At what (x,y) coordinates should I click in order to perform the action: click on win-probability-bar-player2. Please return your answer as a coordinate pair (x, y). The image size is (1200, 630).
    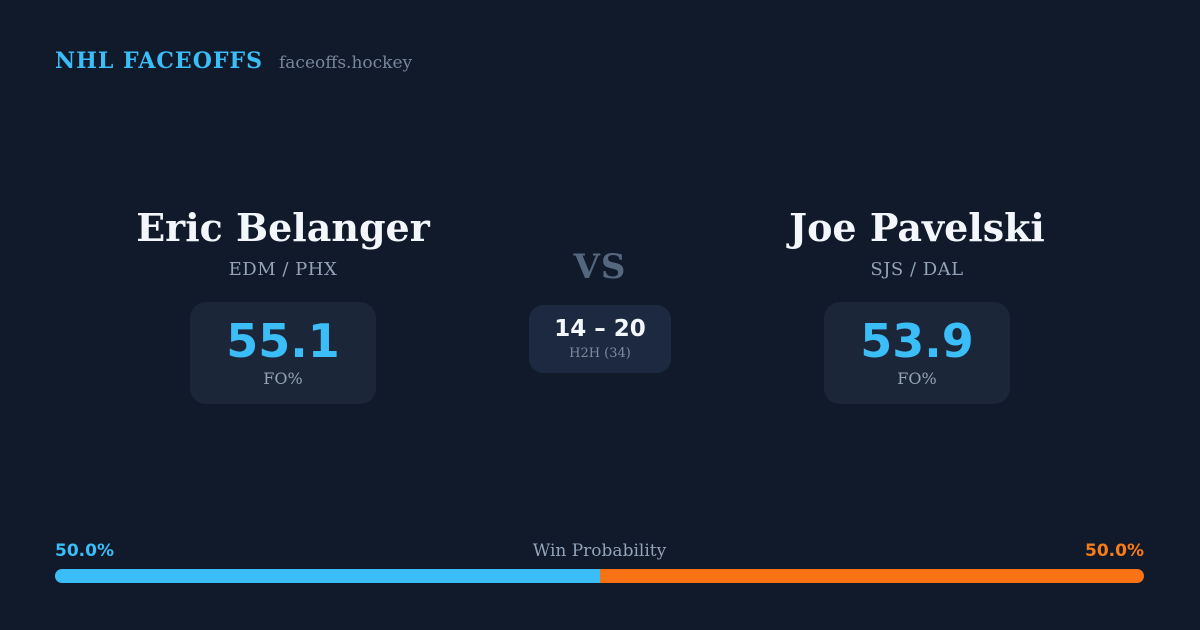
    Looking at the image, I should click on (871, 576).